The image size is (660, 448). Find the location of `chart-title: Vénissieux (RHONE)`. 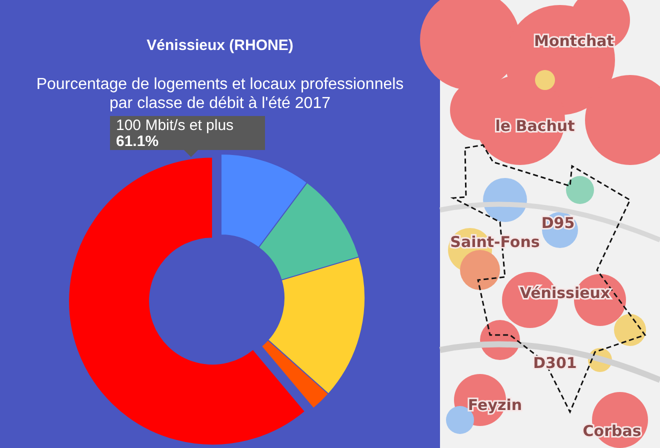

chart-title: Vénissieux (RHONE) is located at coordinates (220, 45).